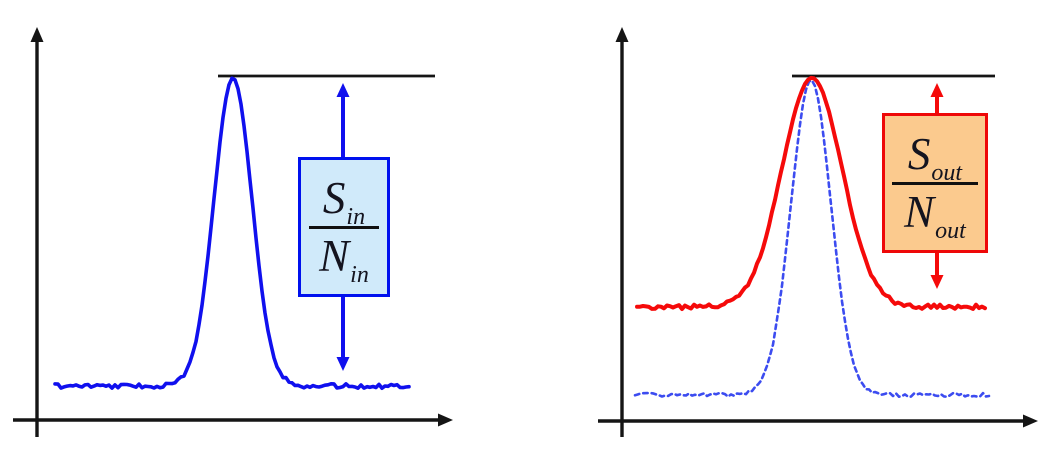  I want to click on snr-in-numerator: Sin, so click(343, 200).